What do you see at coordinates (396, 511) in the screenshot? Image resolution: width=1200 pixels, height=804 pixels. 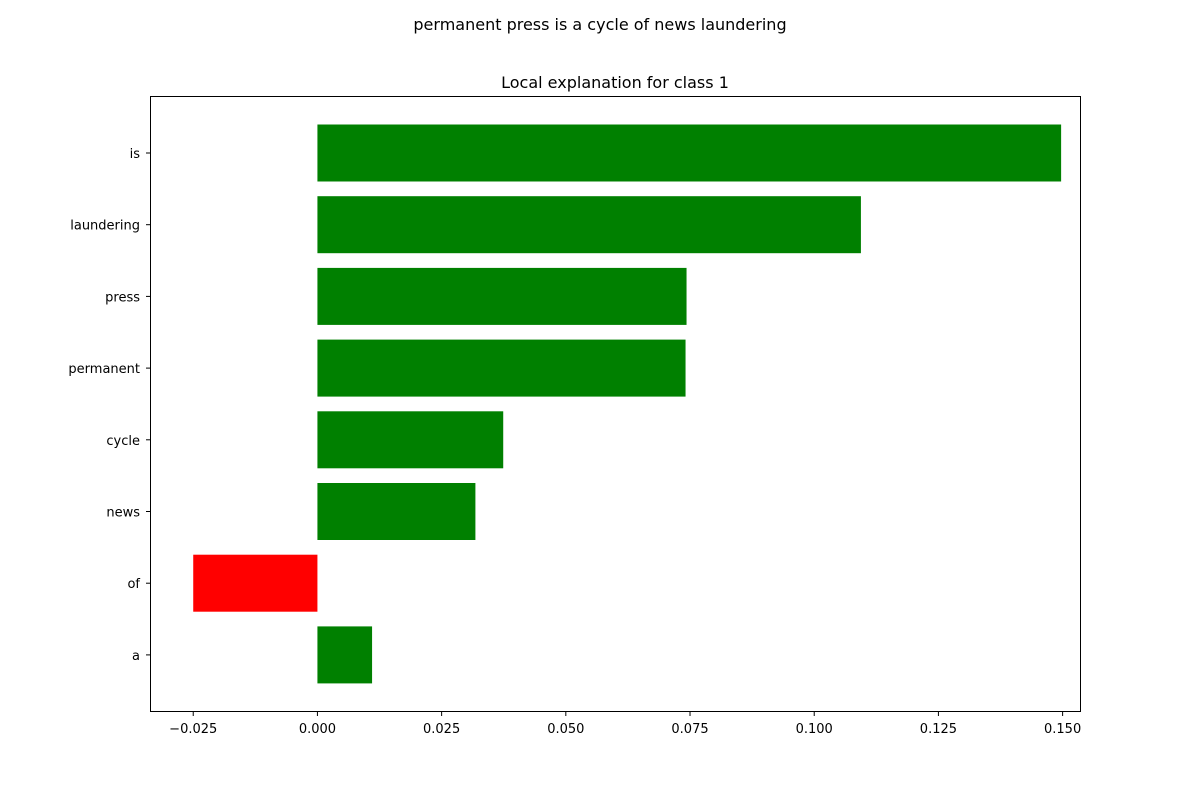 I see `bar-news` at bounding box center [396, 511].